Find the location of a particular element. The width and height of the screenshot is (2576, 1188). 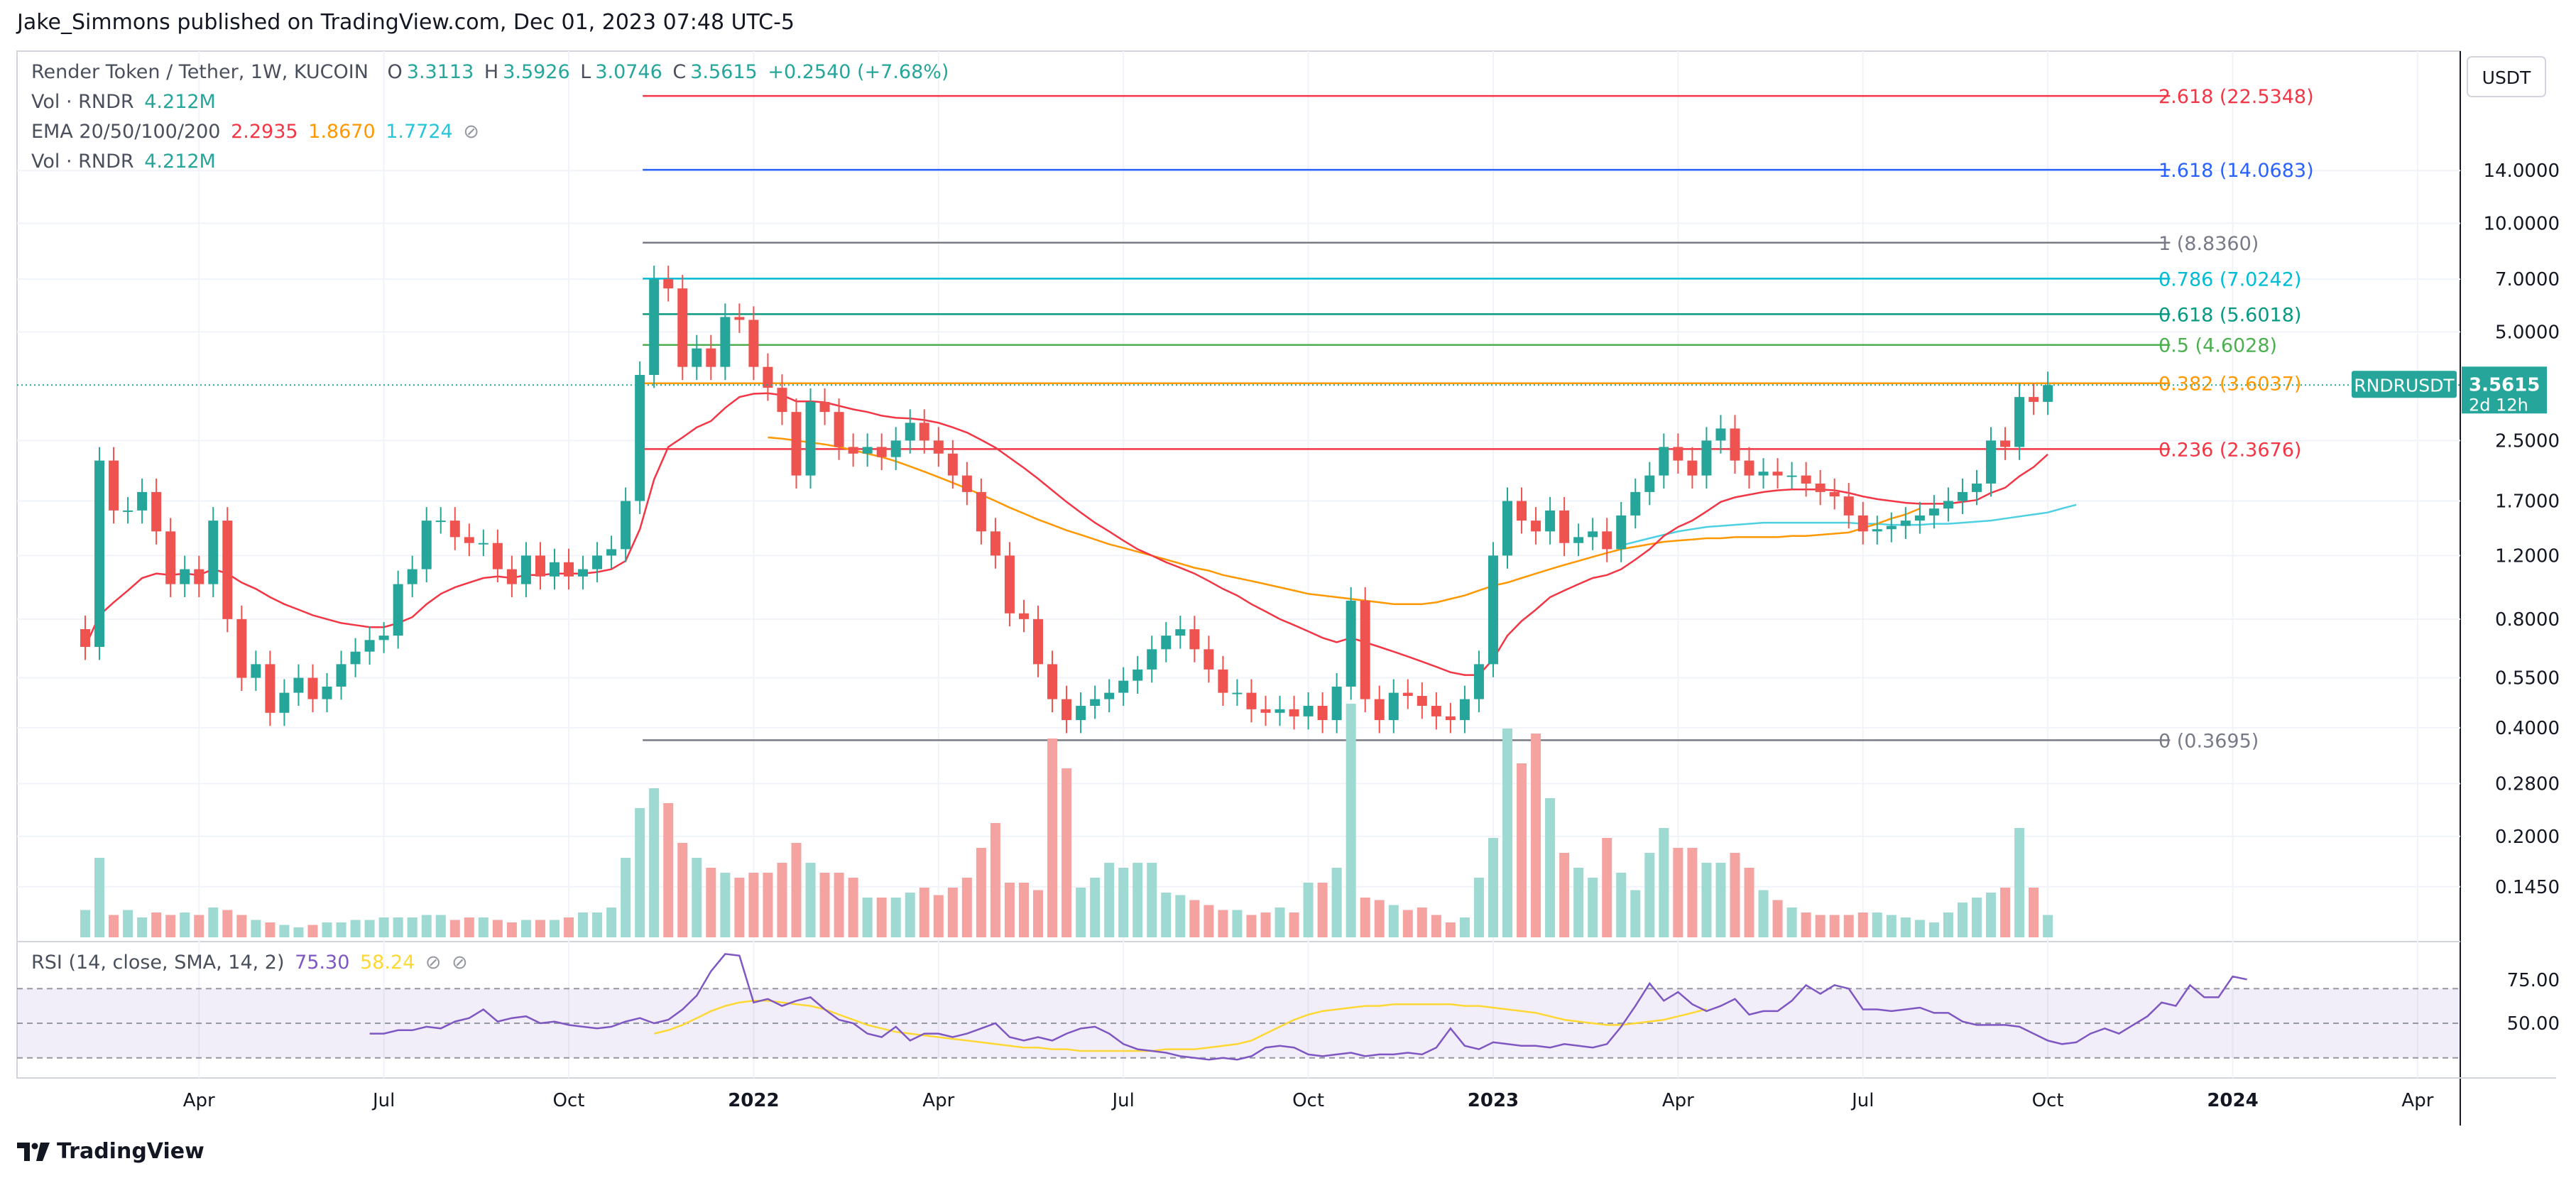

tradingview-brand: TradingView is located at coordinates (110, 1151).